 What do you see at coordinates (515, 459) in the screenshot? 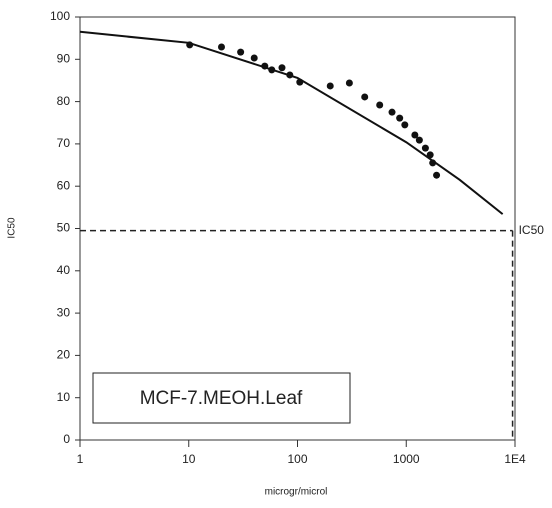
I see `x-tick-label: 1E4` at bounding box center [515, 459].